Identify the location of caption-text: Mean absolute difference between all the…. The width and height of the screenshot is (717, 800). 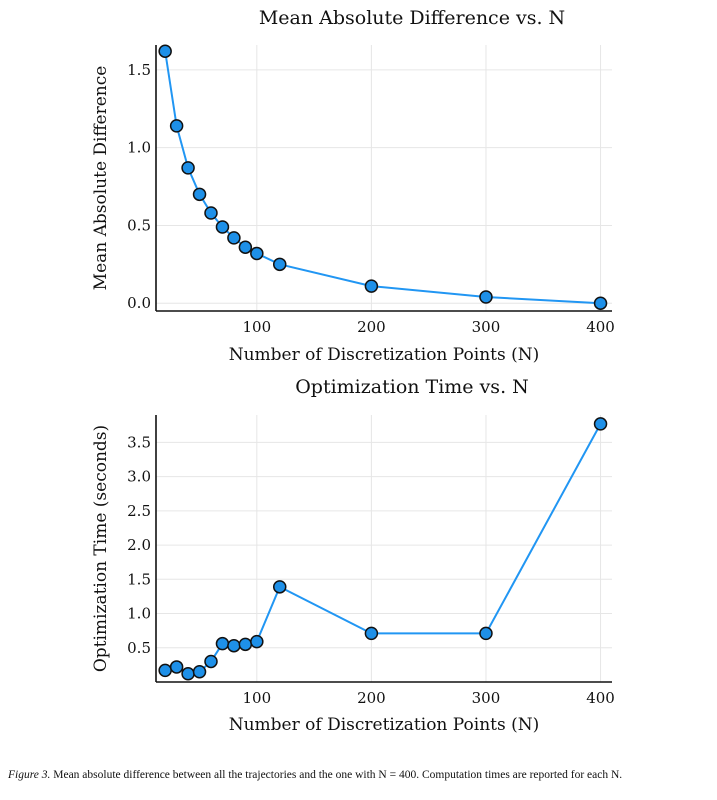
(336, 775).